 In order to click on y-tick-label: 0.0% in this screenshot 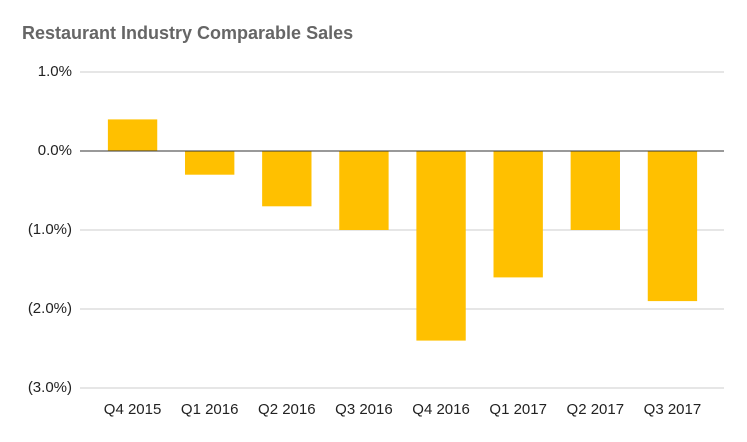, I will do `click(55, 150)`.